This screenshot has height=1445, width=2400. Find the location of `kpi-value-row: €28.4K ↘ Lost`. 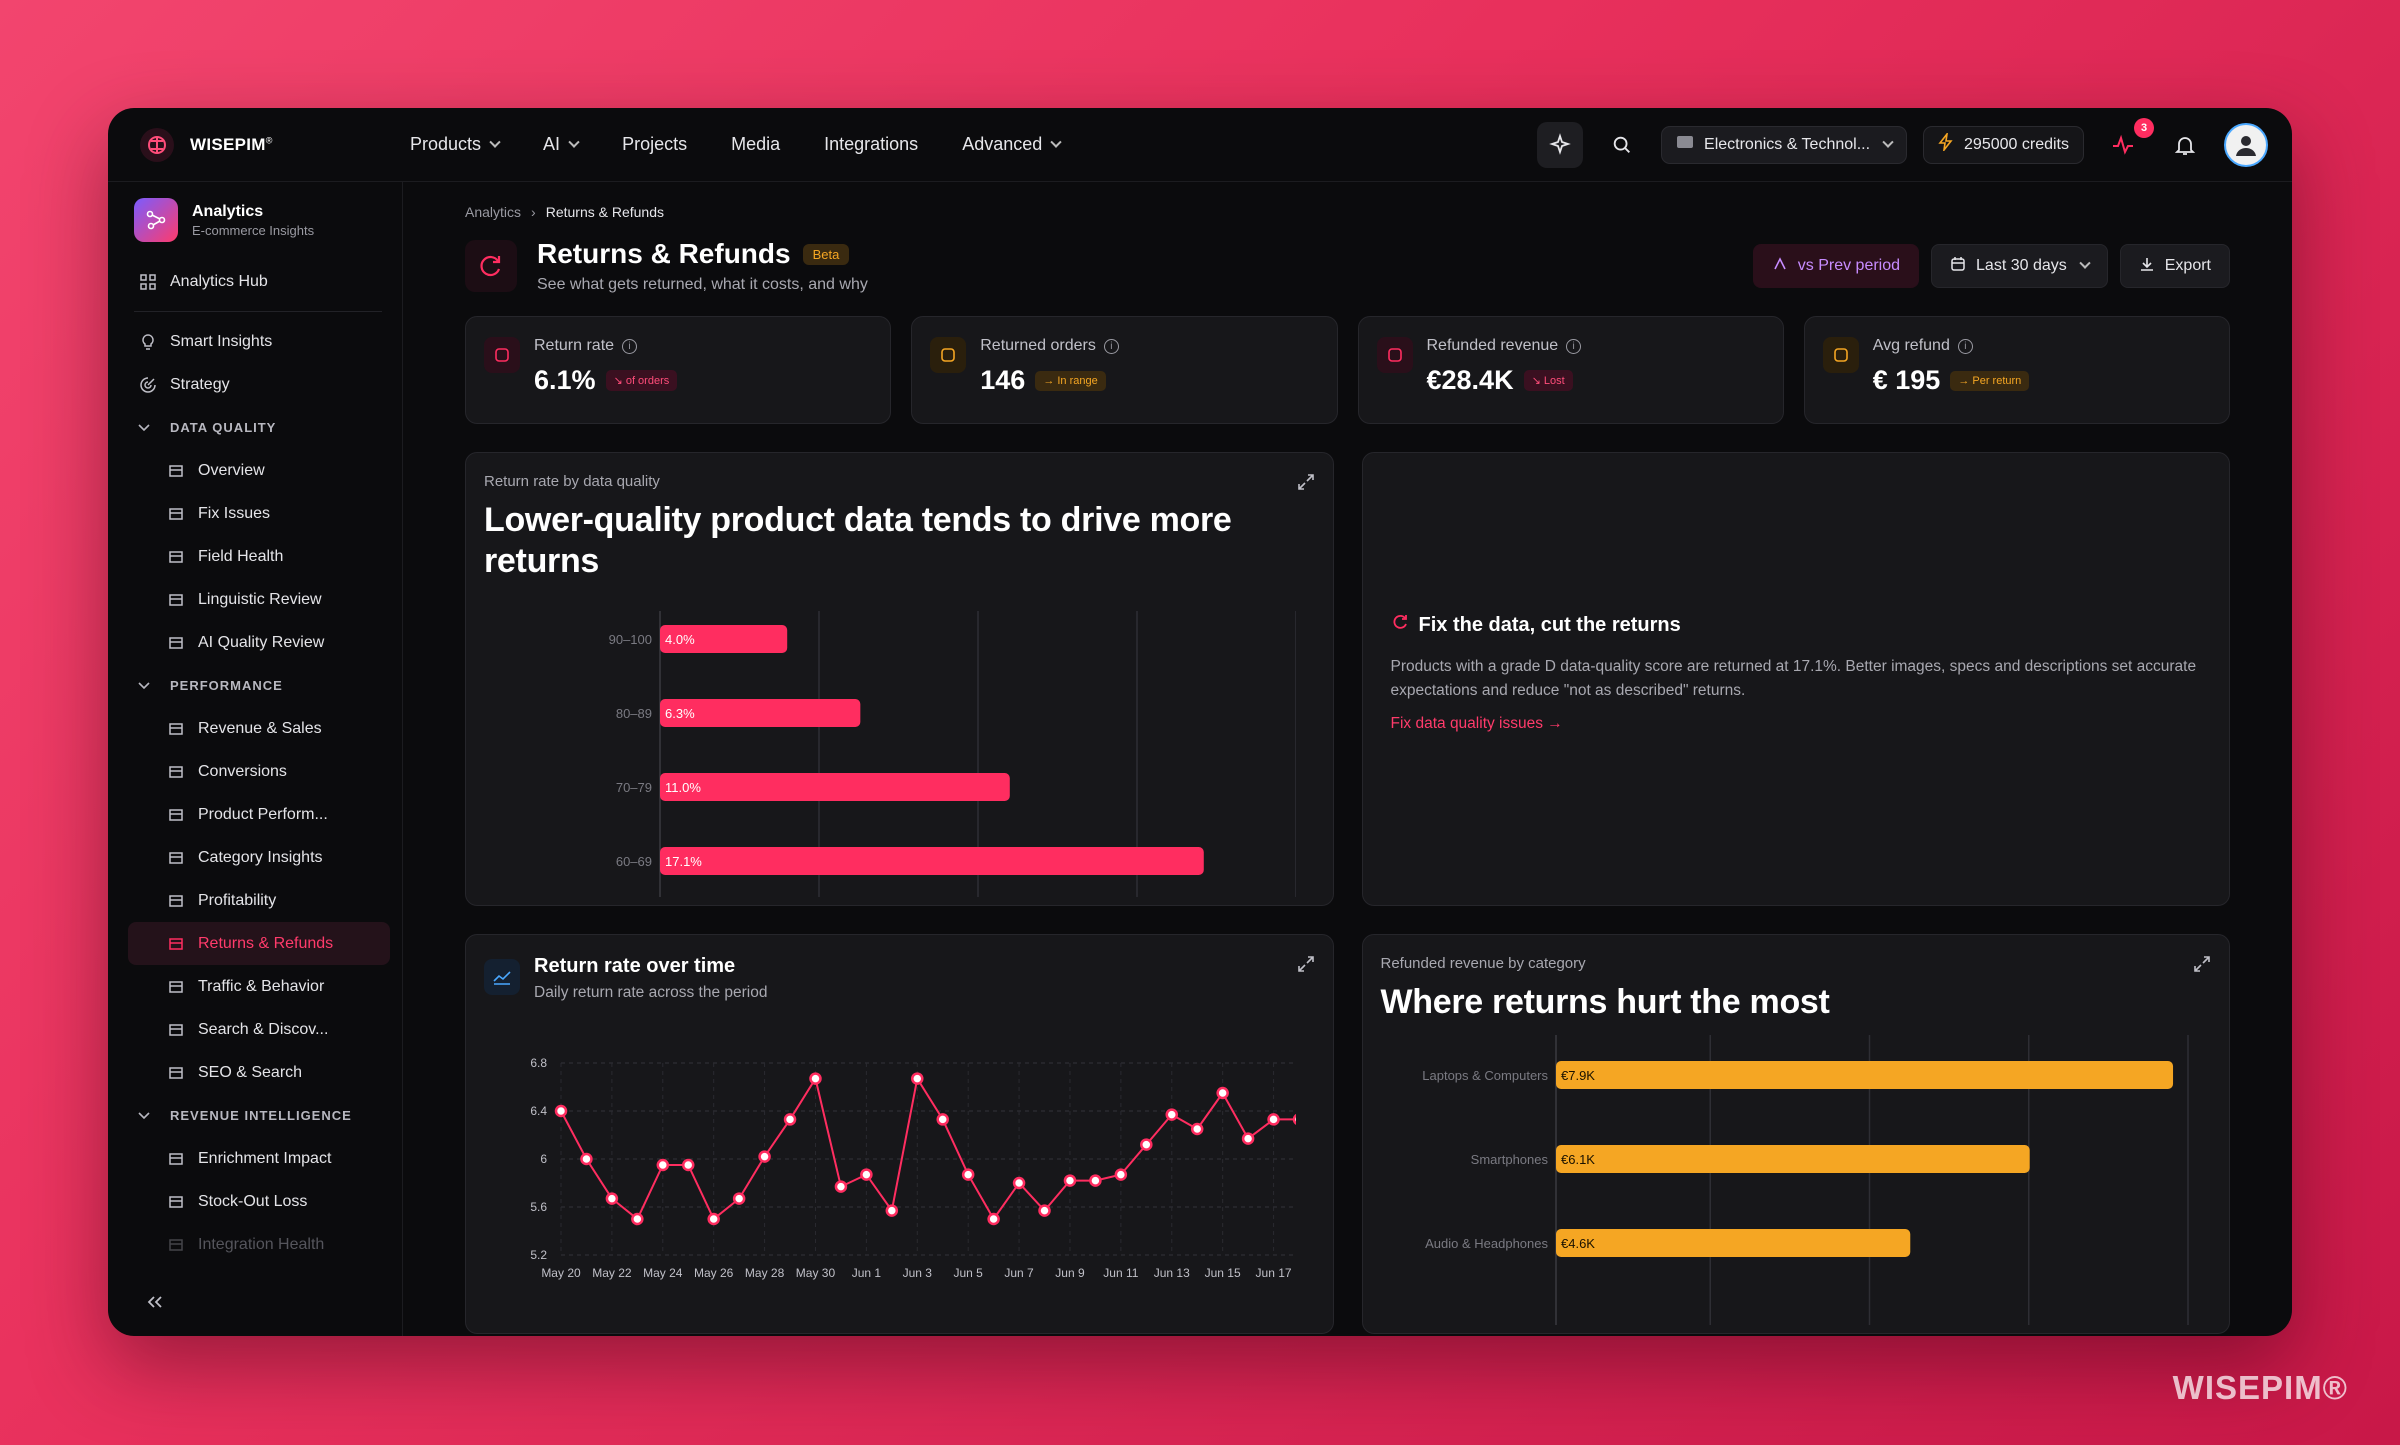

kpi-value-row: €28.4K ↘ Lost is located at coordinates (1504, 380).